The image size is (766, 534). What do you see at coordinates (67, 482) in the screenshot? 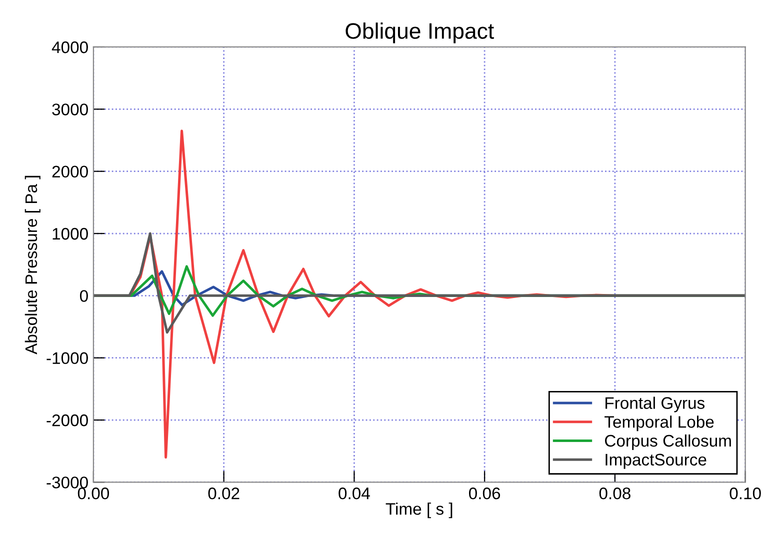
I see `y-tick-label: -3000` at bounding box center [67, 482].